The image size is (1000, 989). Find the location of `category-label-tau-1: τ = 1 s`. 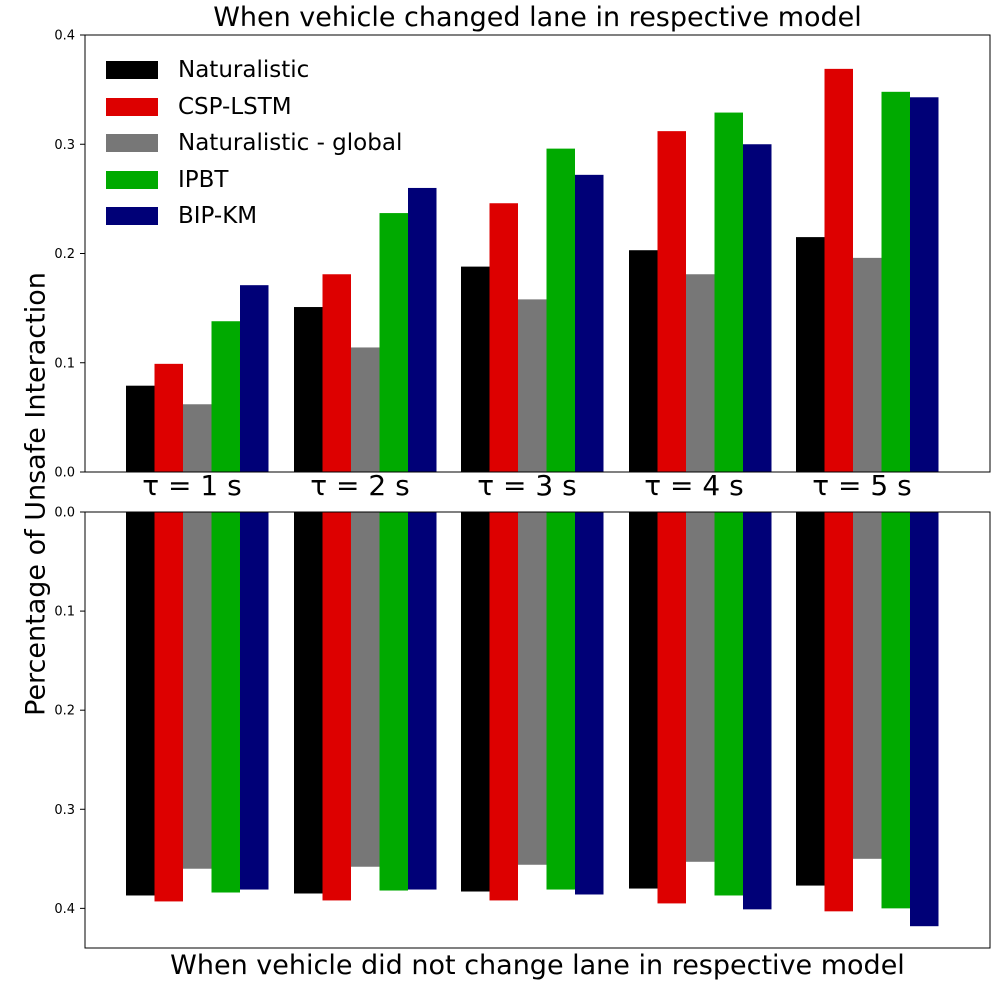

category-label-tau-1: τ = 1 s is located at coordinates (192, 485).